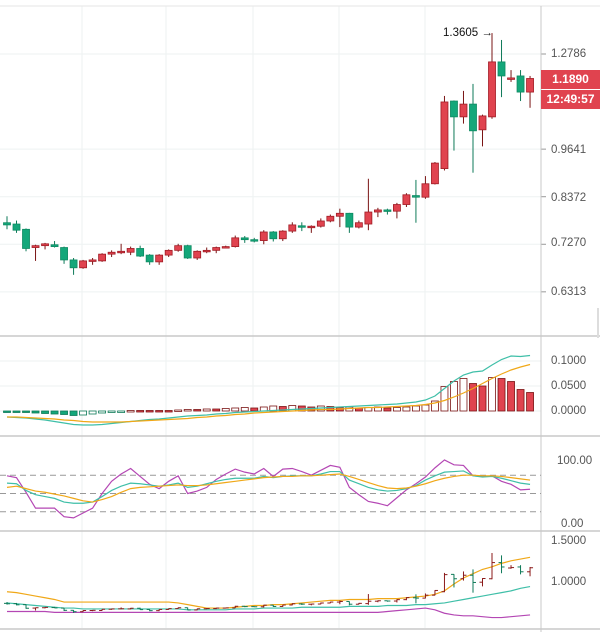  What do you see at coordinates (269, 393) in the screenshot?
I see `macd-dea-line` at bounding box center [269, 393].